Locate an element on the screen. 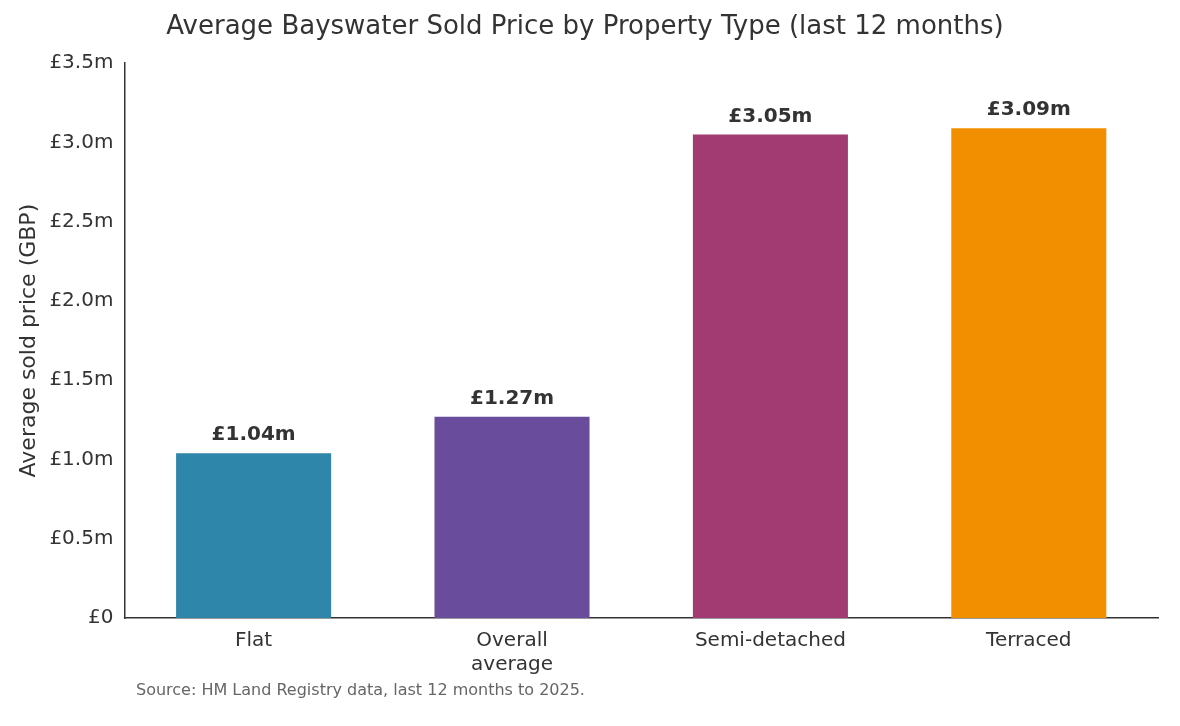  x-tick-label: Overall average is located at coordinates (512, 651).